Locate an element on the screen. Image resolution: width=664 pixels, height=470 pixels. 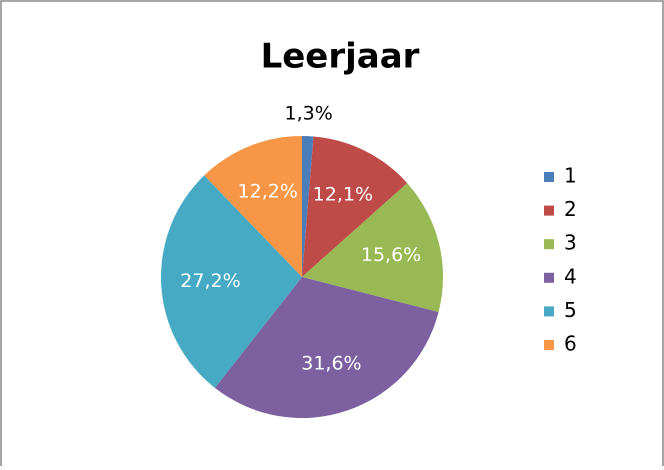
legend-label: 3 is located at coordinates (570, 243).